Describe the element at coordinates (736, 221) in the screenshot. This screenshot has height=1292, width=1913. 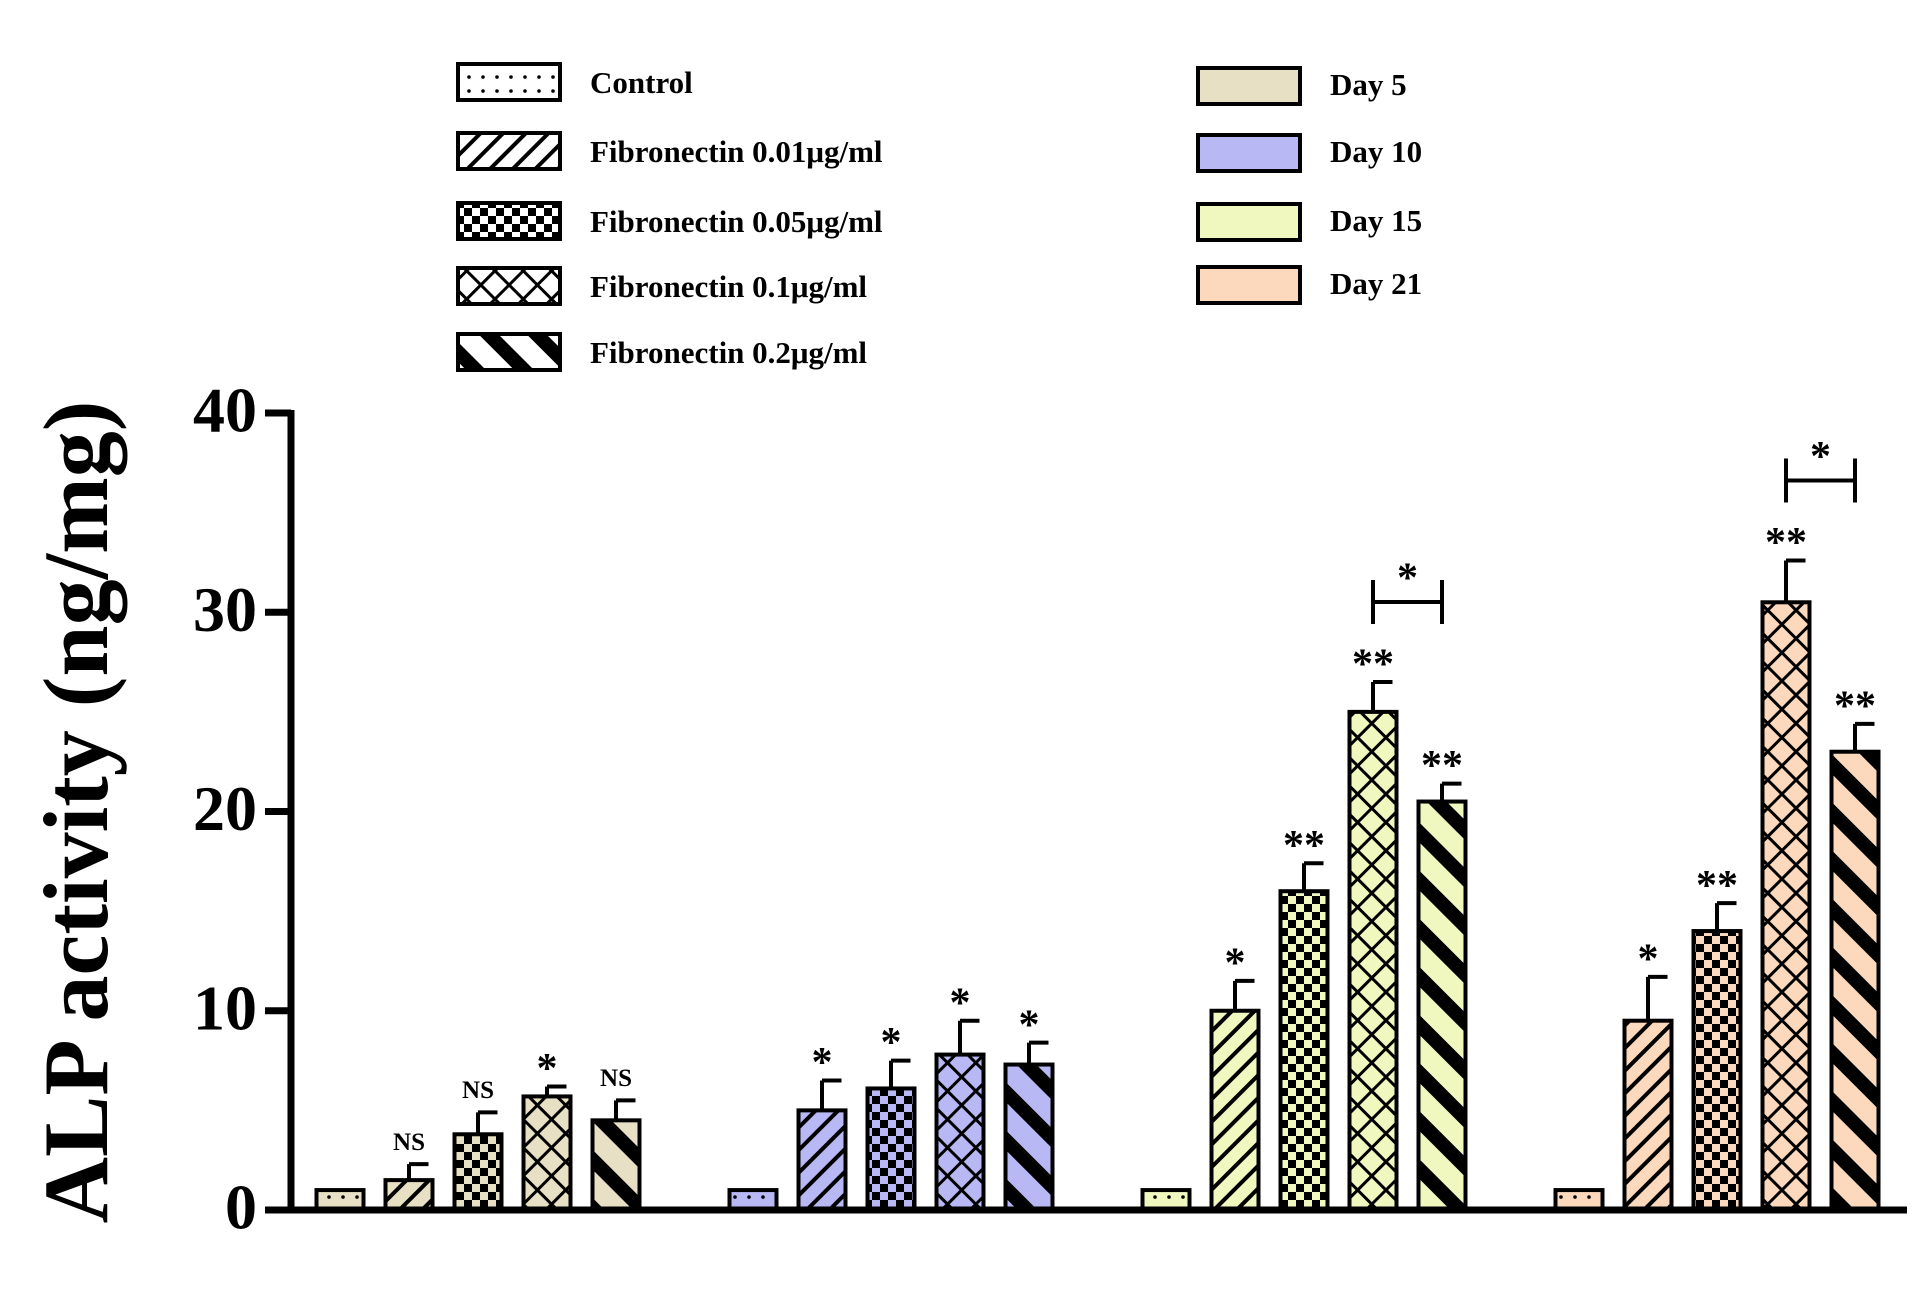
I see `legend-label: Fibronectin 0.05μg/ml` at that location.